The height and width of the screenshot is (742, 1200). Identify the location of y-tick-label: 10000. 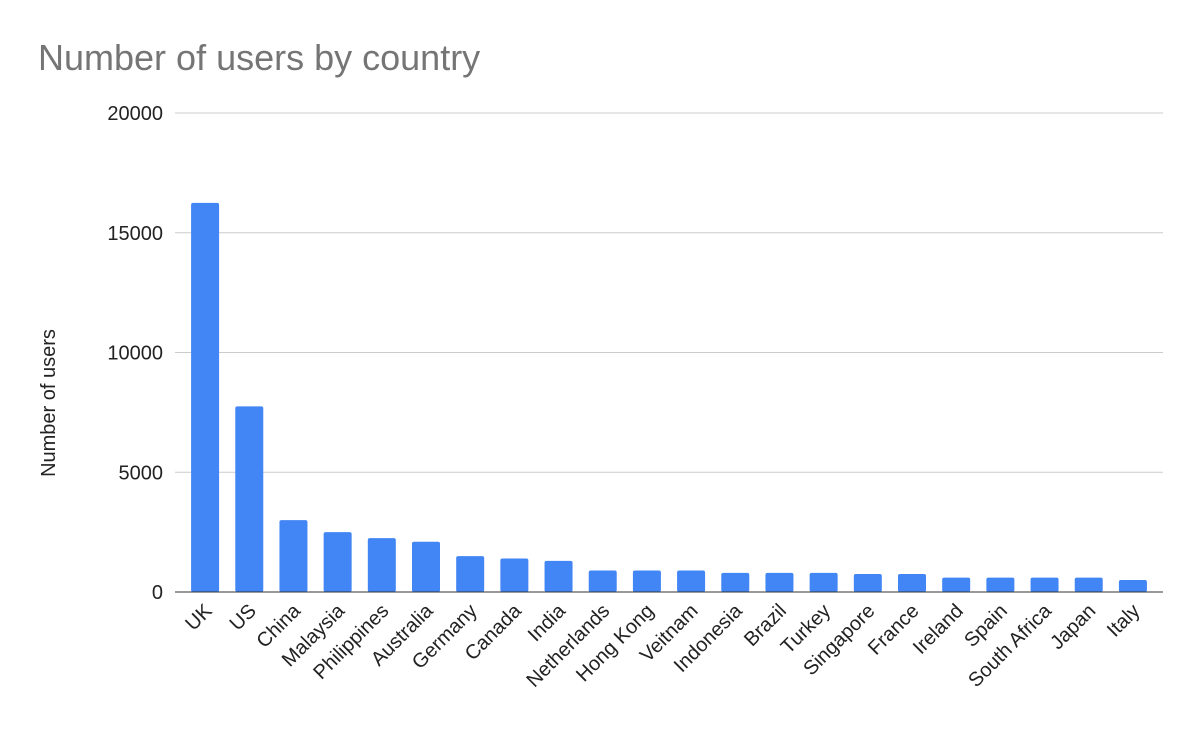
(135, 354).